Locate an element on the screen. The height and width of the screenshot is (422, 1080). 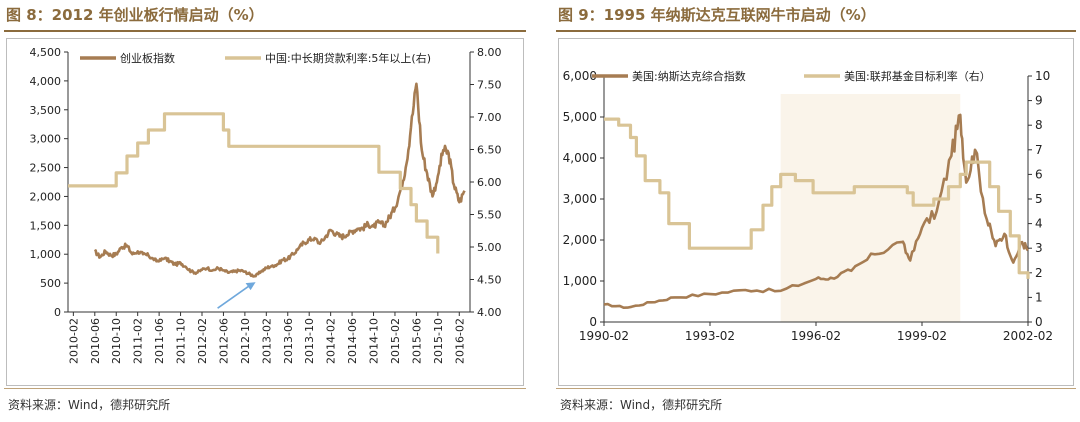
x-tick-label: 2013-02 is located at coordinates (266, 341).